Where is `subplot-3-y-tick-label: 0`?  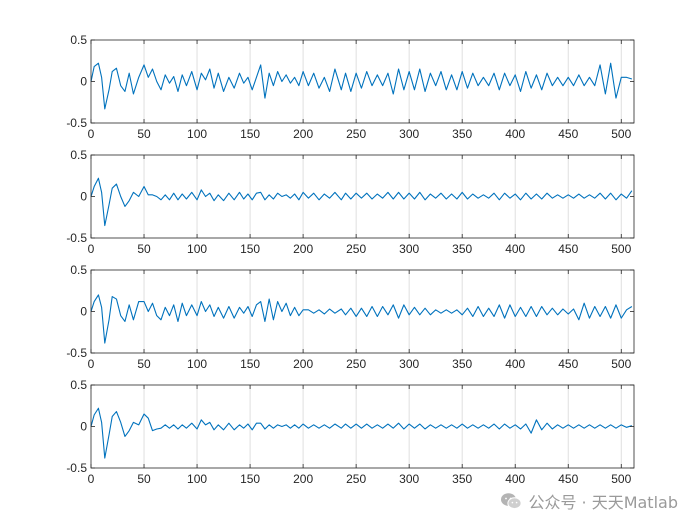 subplot-3-y-tick-label: 0 is located at coordinates (83, 312).